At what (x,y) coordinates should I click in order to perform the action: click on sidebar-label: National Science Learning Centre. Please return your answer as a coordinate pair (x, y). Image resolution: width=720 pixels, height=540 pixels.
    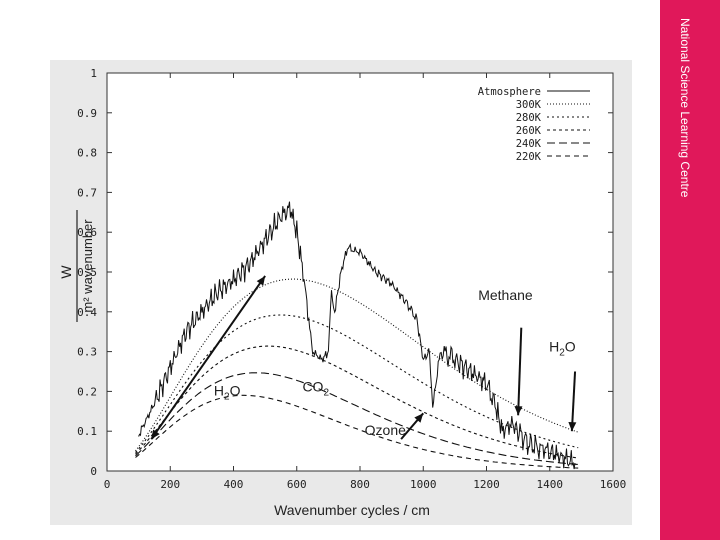
    Looking at the image, I should click on (685, 108).